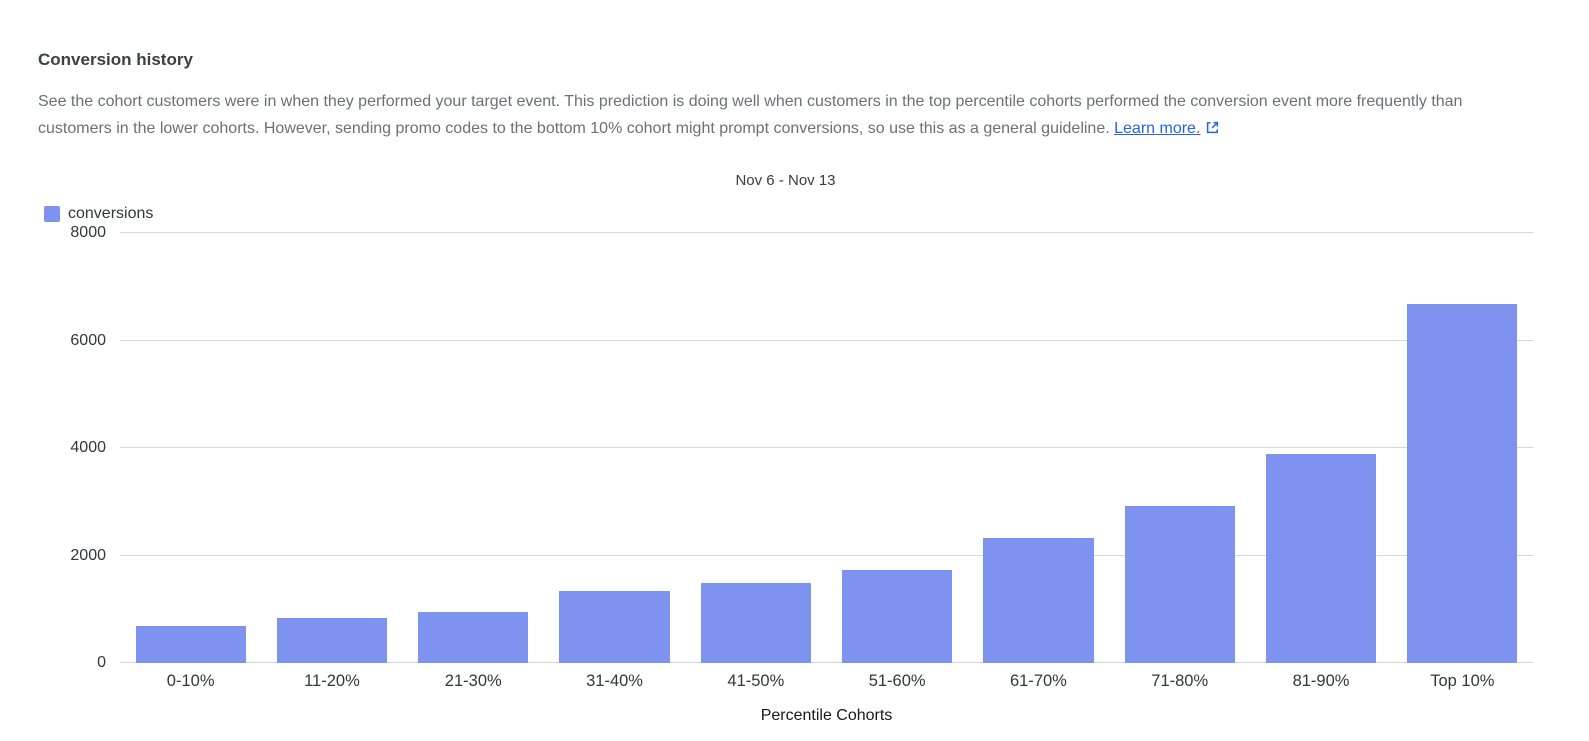  I want to click on x-tick-label: Top 10%, so click(1462, 681).